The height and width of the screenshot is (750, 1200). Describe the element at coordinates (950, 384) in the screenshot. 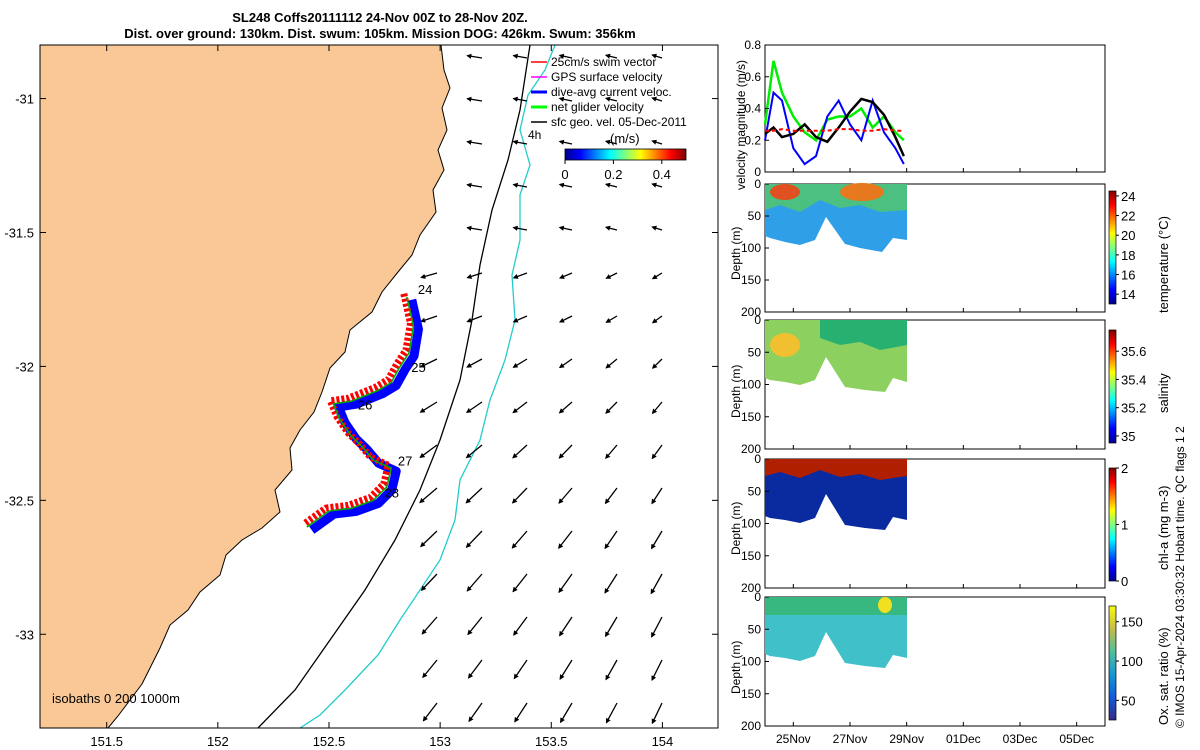

I see `salinity-section: Depth (m) salinity` at that location.